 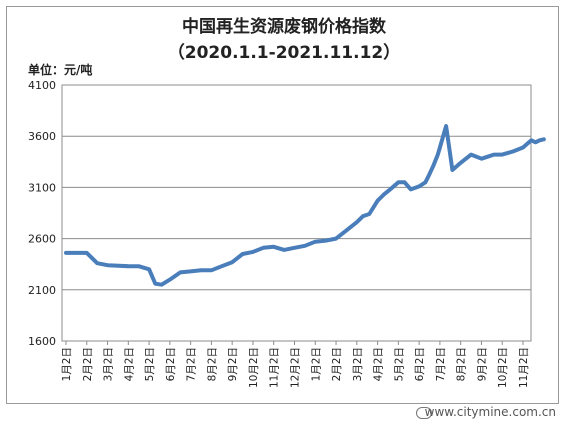 I want to click on y-tick-label: 2100, so click(x=42, y=290).